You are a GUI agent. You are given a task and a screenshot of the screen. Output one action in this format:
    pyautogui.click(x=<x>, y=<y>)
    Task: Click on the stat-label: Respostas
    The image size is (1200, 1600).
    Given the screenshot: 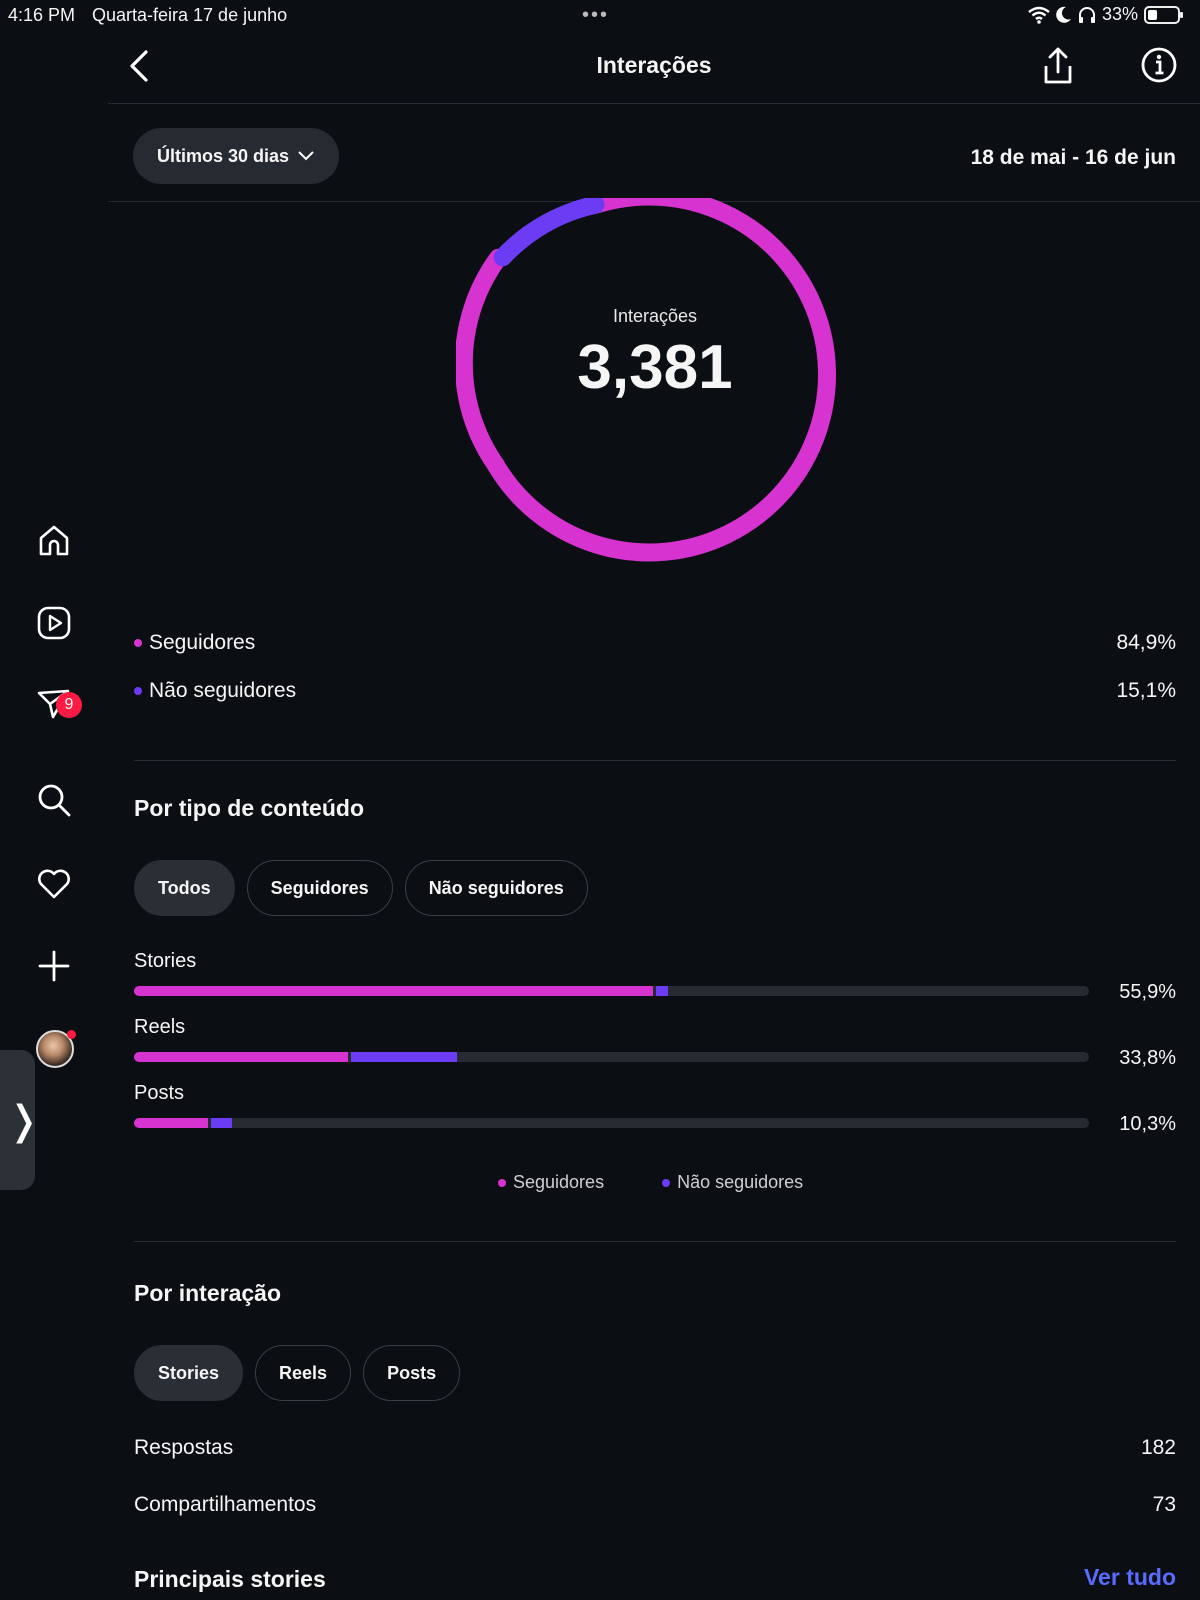 What is the action you would take?
    pyautogui.click(x=184, y=1447)
    